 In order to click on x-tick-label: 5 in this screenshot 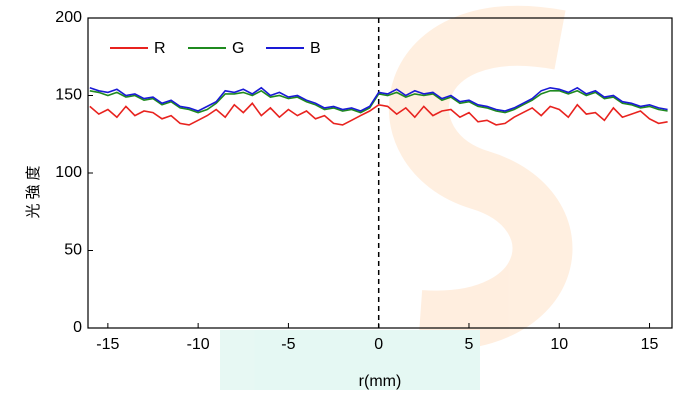, I will do `click(469, 344)`.